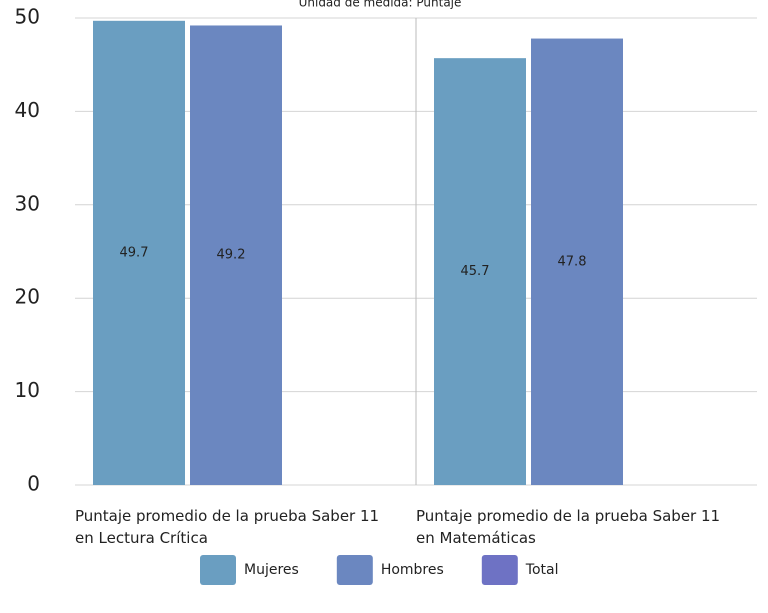 The width and height of the screenshot is (768, 613). I want to click on legend-label: Total, so click(542, 570).